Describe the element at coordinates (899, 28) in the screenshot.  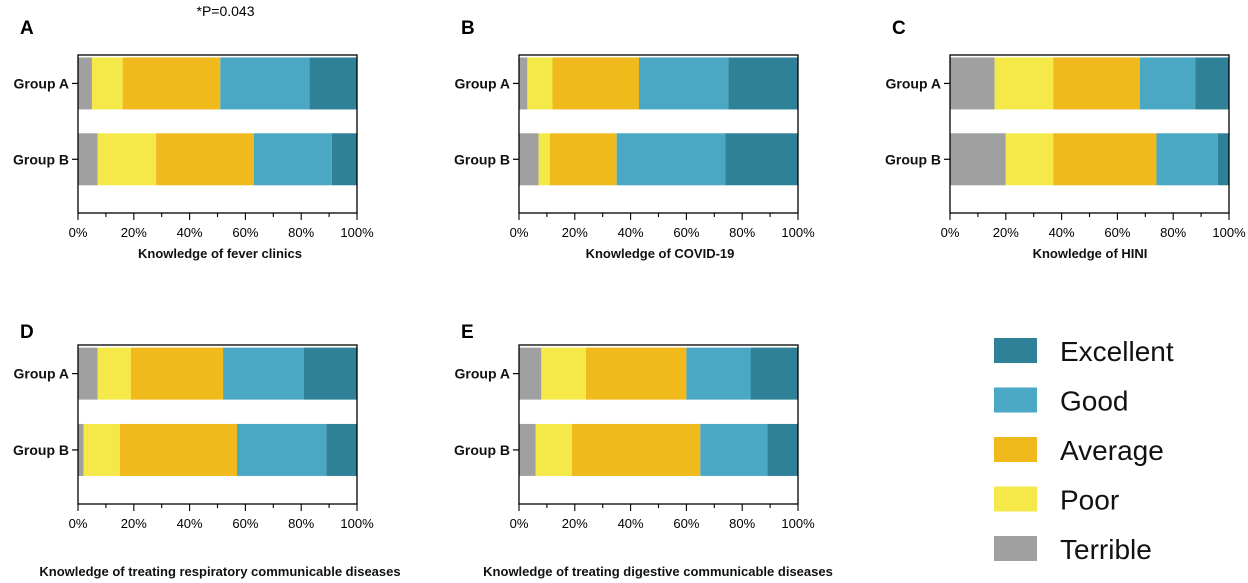
I see `panel-letter: C` at that location.